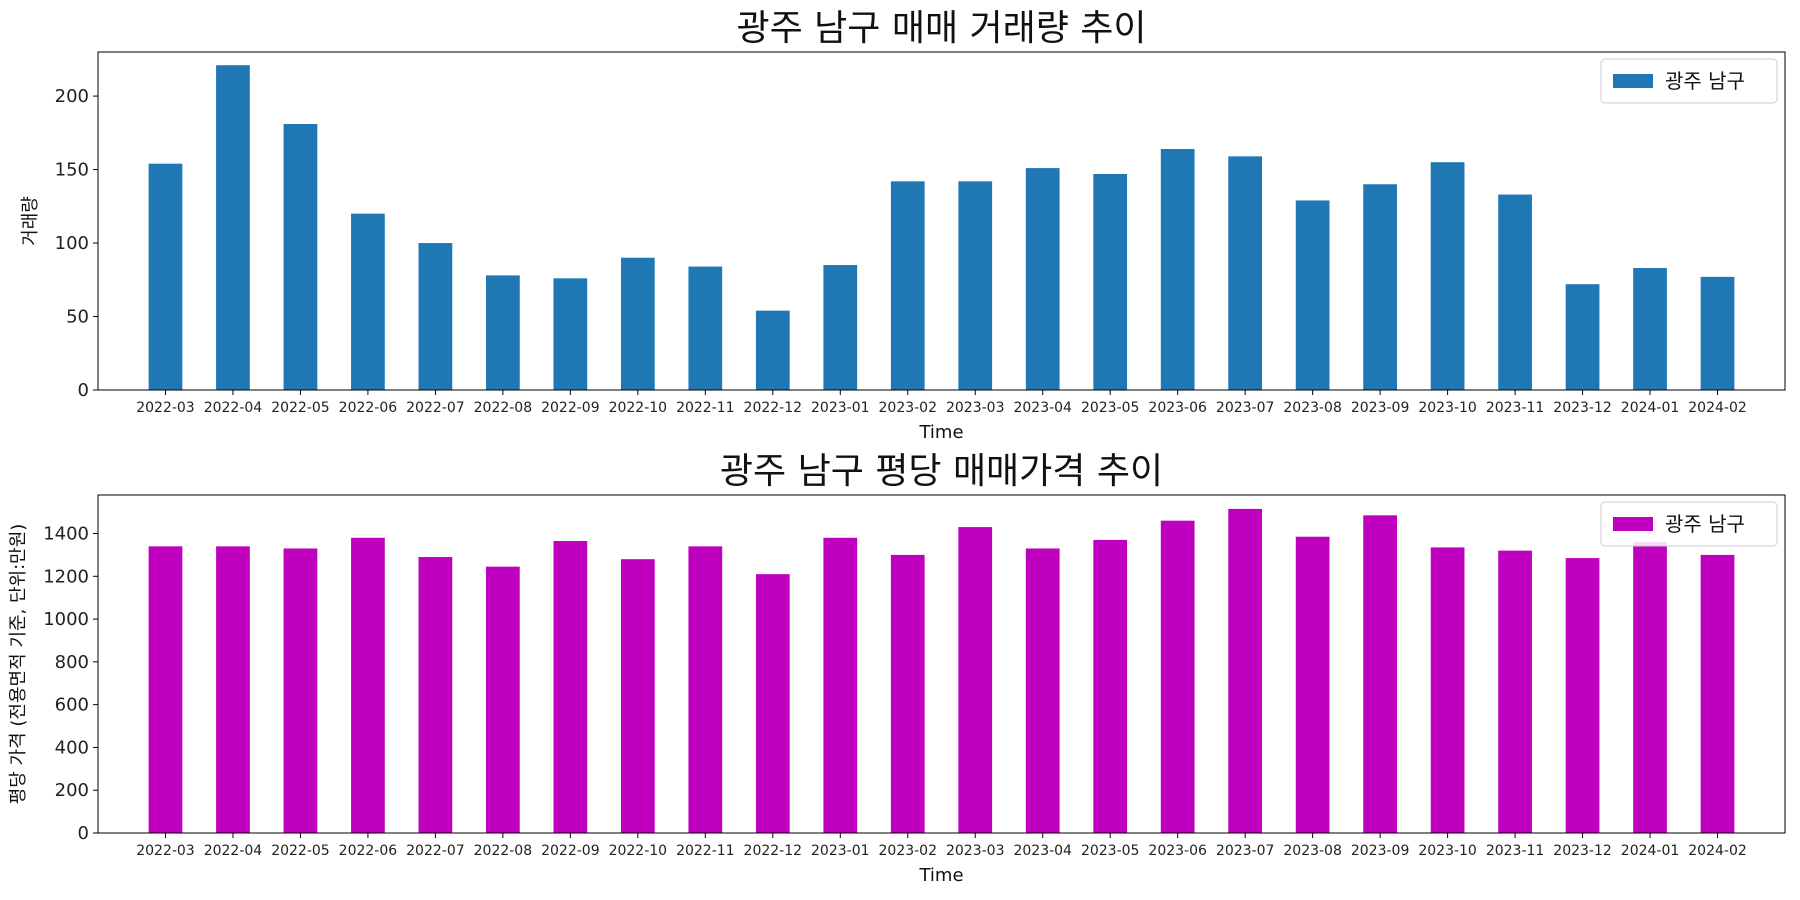  I want to click on x-tick-label: 2023-01, so click(840, 408).